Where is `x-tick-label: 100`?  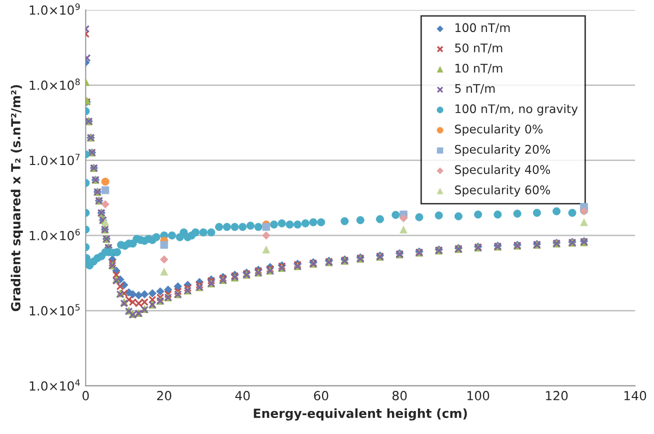
x-tick-label: 100 is located at coordinates (479, 395).